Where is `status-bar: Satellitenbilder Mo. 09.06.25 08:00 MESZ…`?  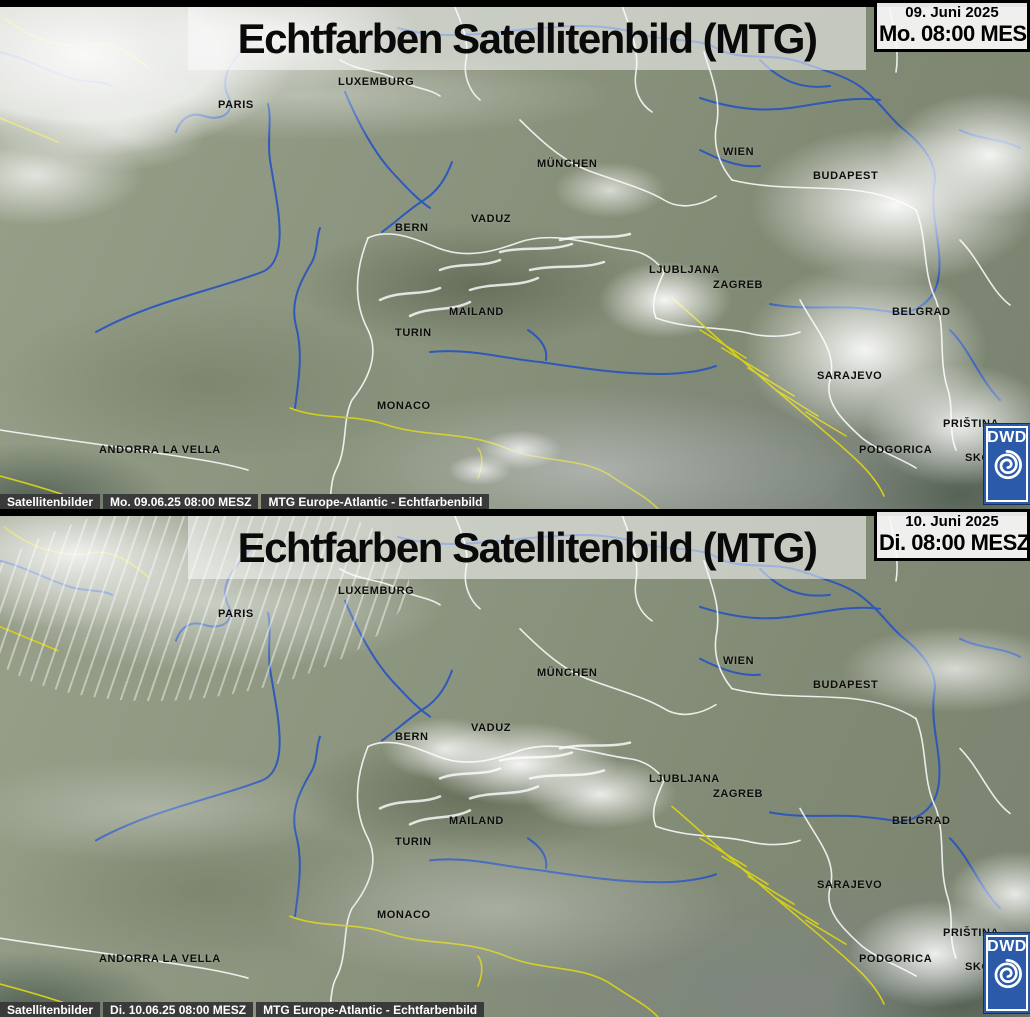
status-bar: Satellitenbilder Mo. 09.06.25 08:00 MESZ… is located at coordinates (245, 501).